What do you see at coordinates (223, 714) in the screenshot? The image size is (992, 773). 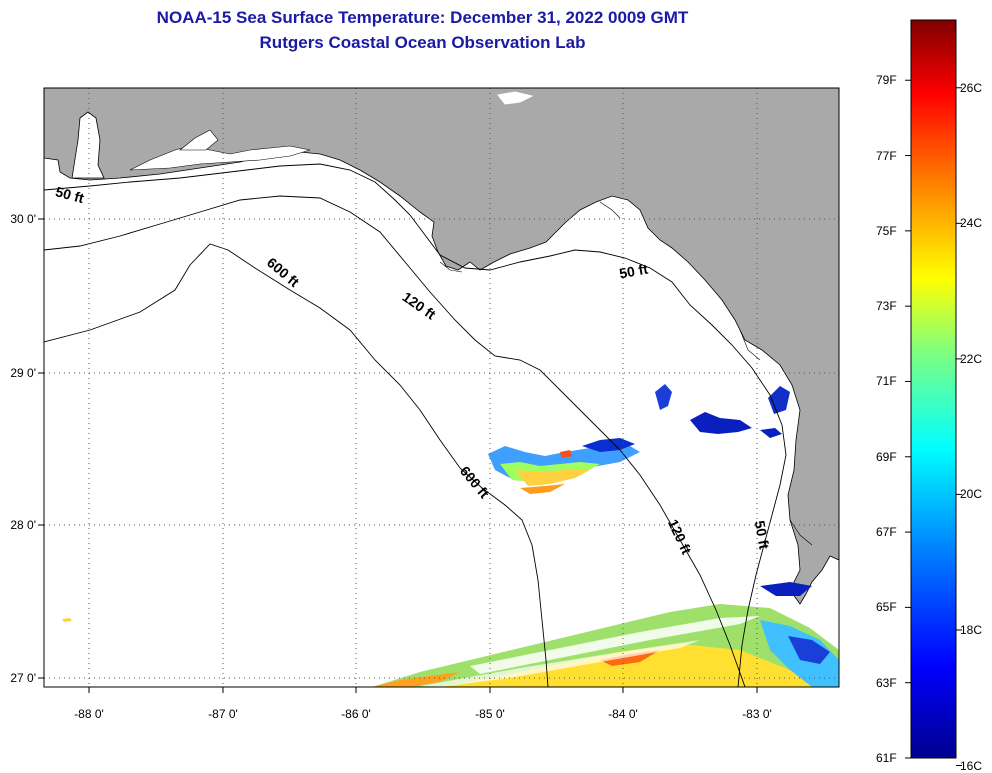 I see `lon-label: -87 0'` at bounding box center [223, 714].